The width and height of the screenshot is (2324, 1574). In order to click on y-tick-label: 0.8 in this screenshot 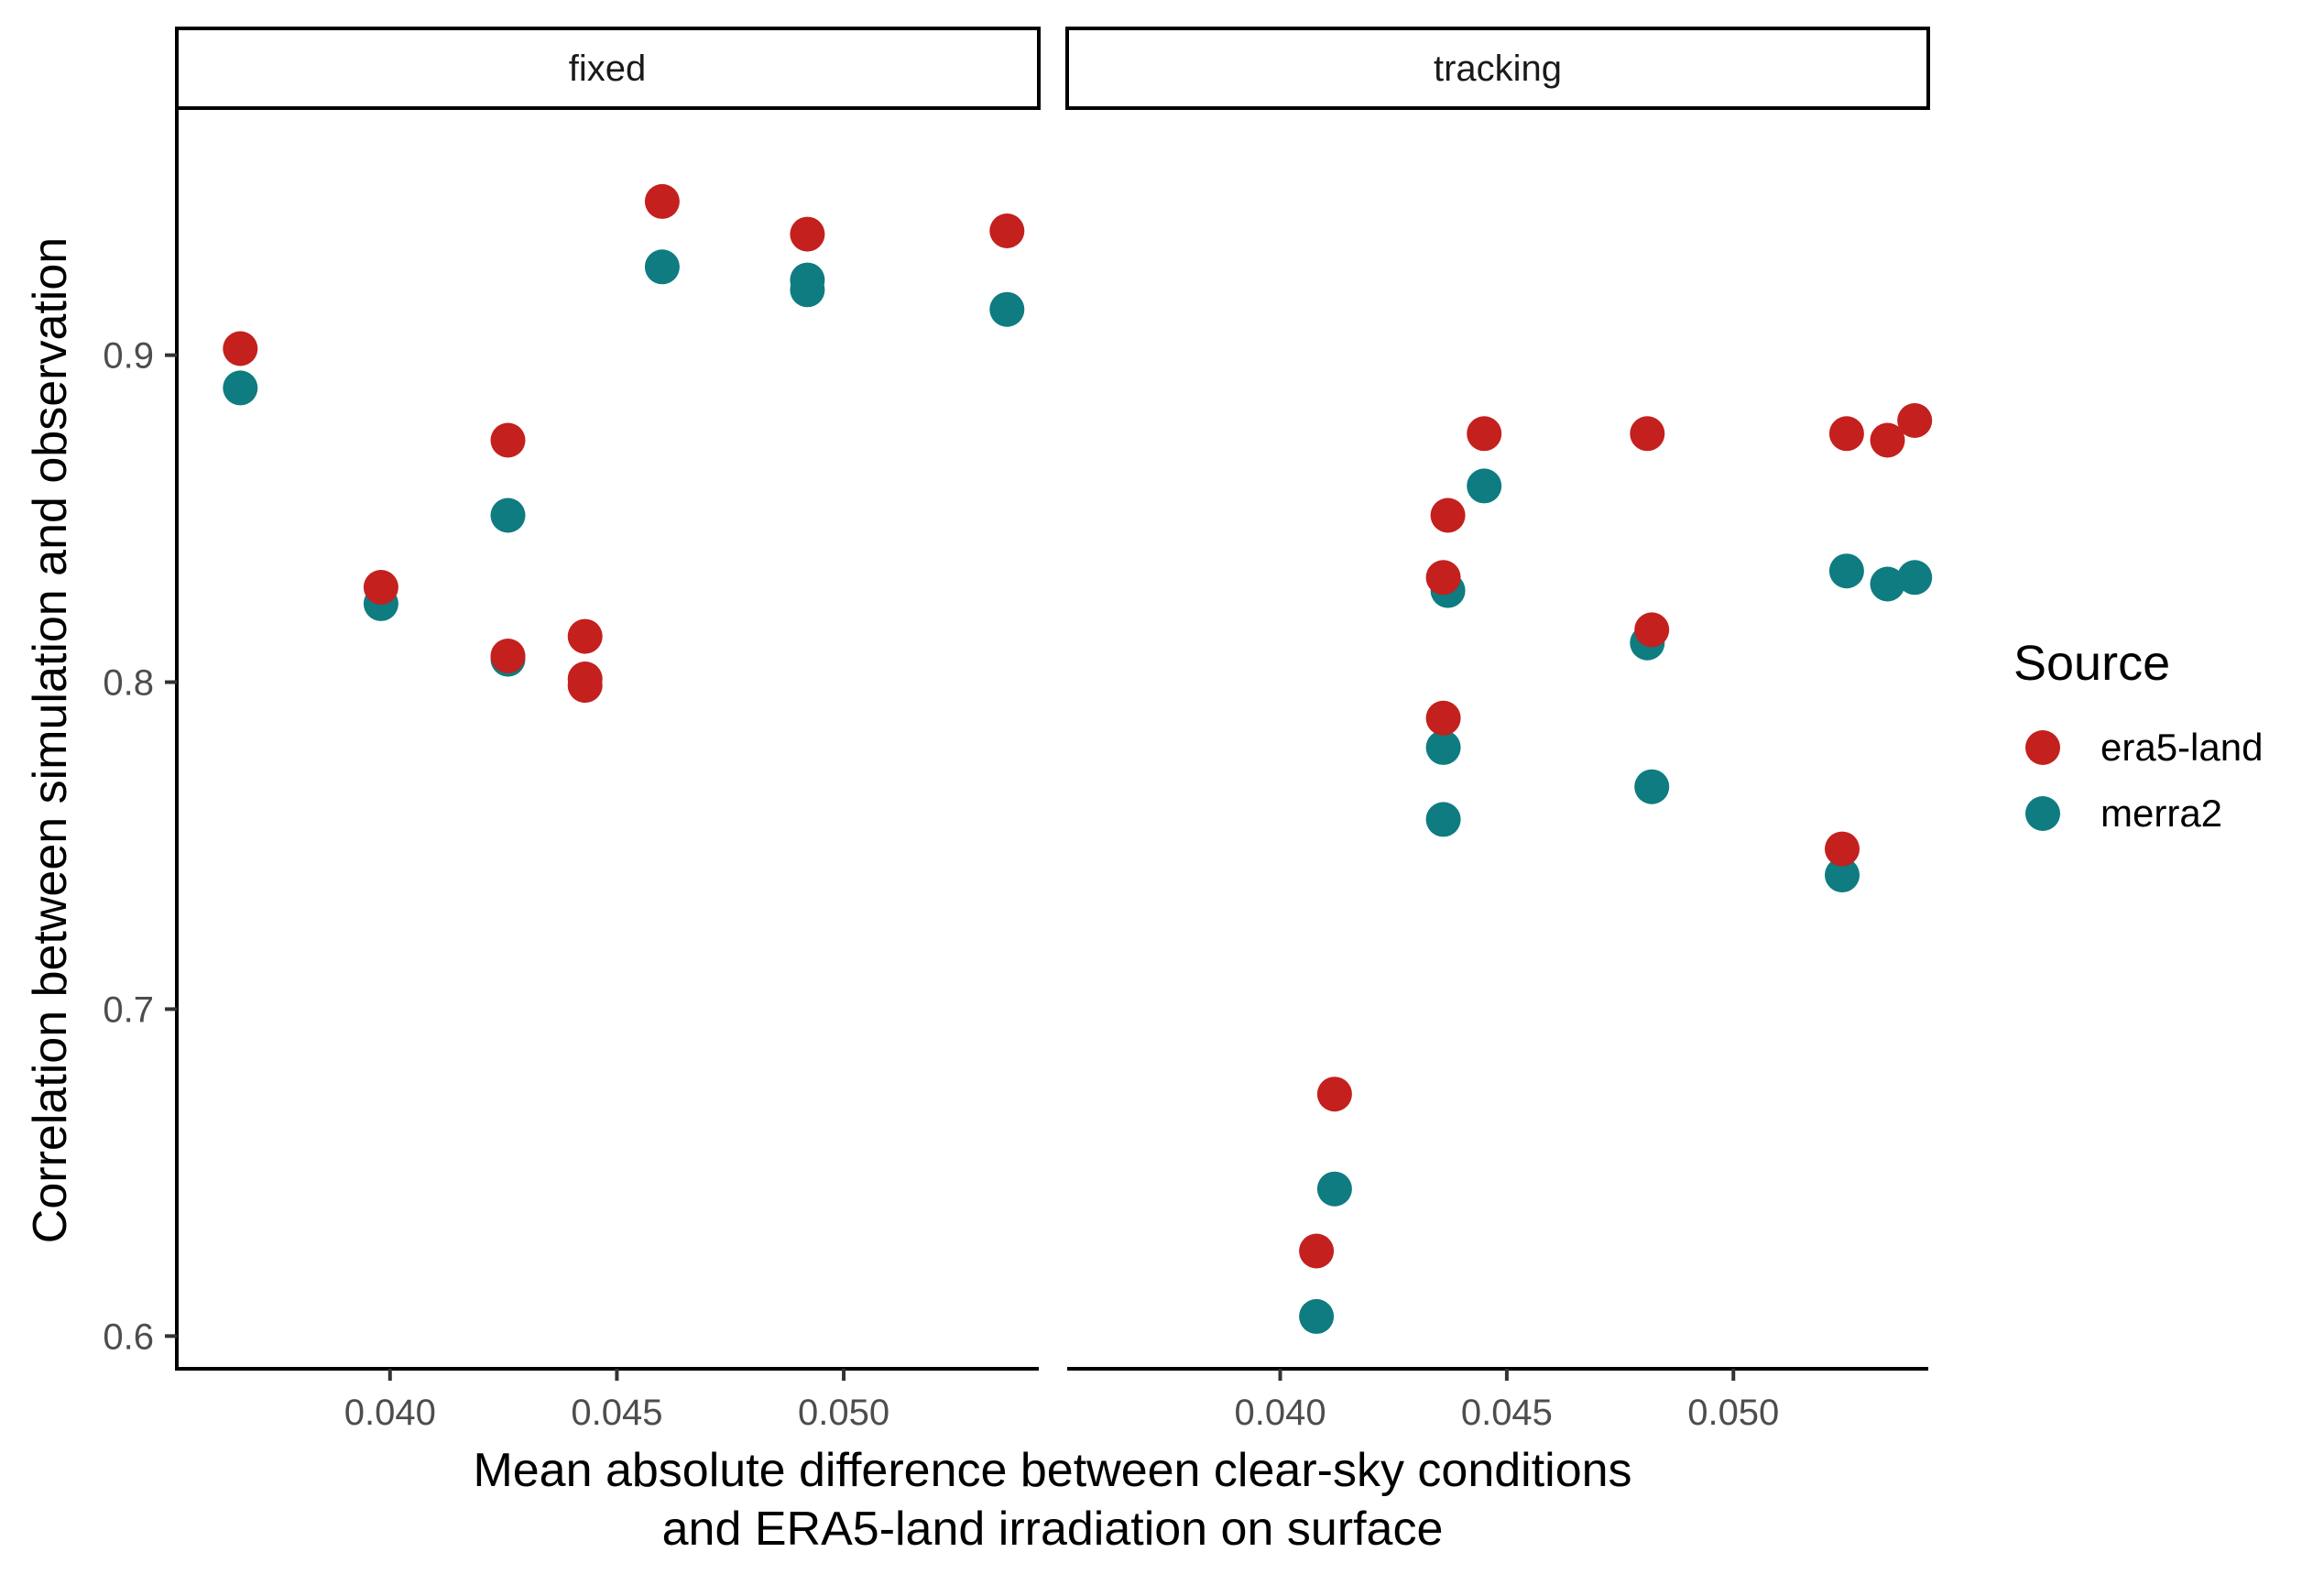, I will do `click(128, 683)`.